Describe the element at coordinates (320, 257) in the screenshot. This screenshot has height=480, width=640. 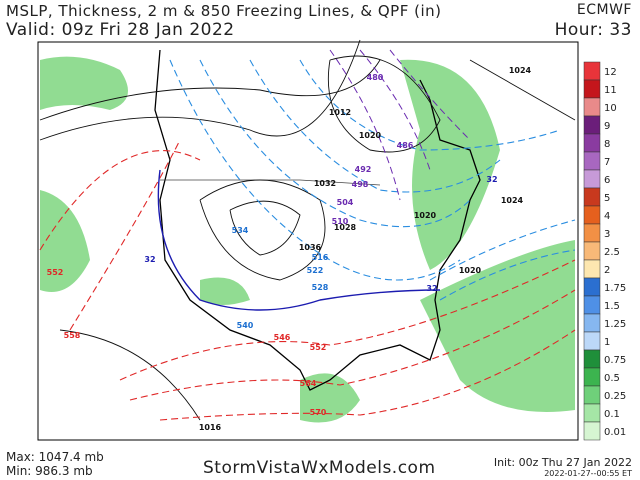
I see `contour-label: 516` at that location.